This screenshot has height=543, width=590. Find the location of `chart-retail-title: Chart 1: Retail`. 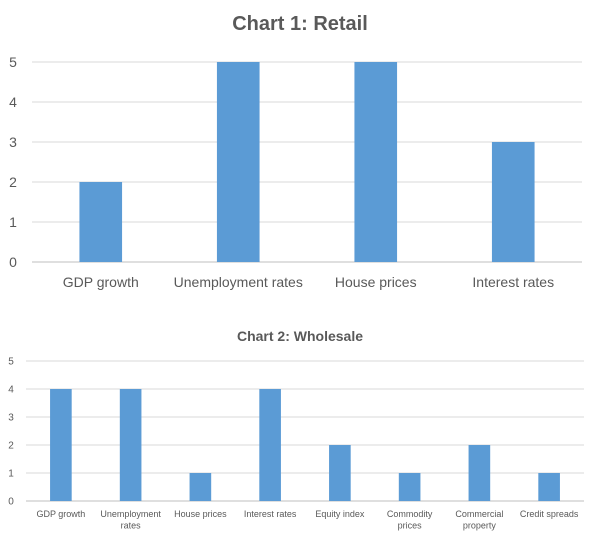

chart-retail-title: Chart 1: Retail is located at coordinates (300, 24).